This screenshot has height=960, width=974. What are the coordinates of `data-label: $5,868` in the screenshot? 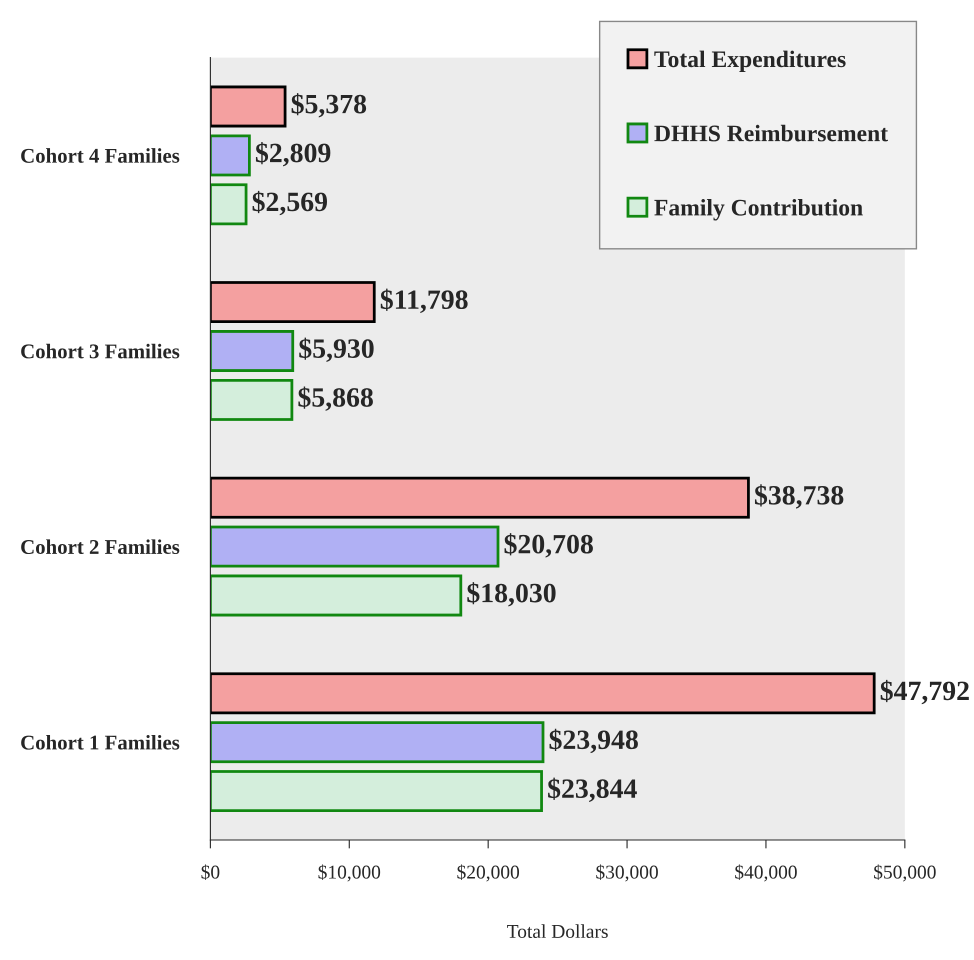 It's located at (335, 398).